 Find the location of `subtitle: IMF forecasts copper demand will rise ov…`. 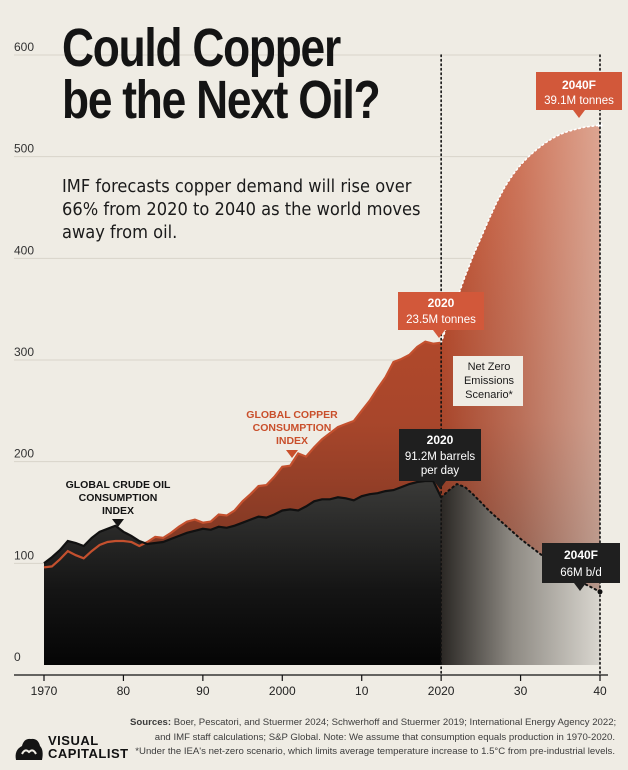

subtitle: IMF forecasts copper demand will rise ov… is located at coordinates (241, 210).